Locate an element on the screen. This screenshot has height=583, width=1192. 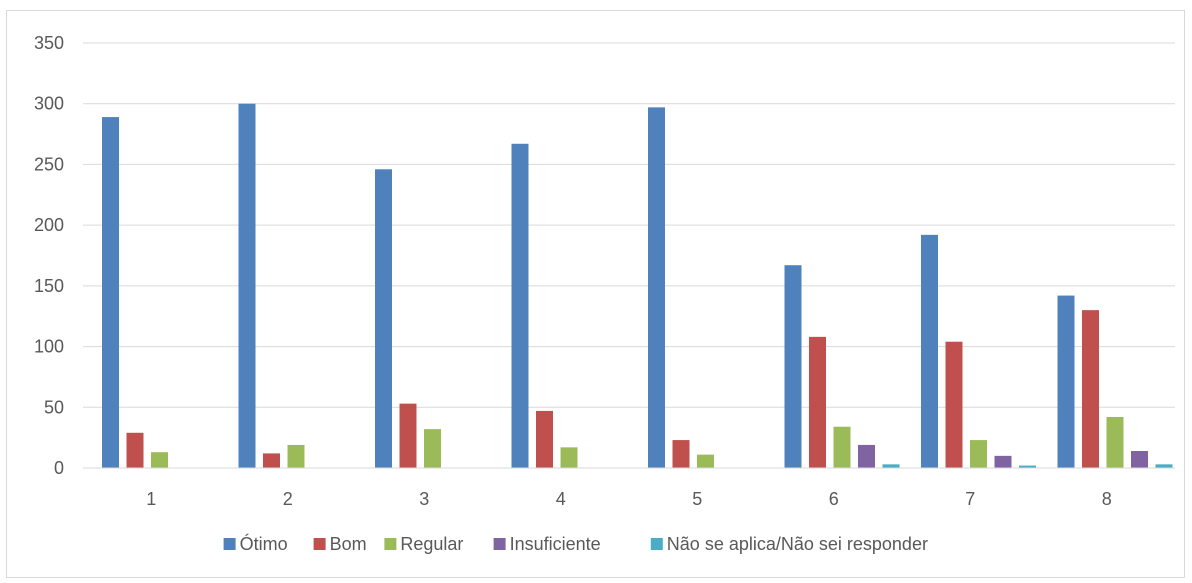
bar--timo-cat-5 is located at coordinates (656, 287).